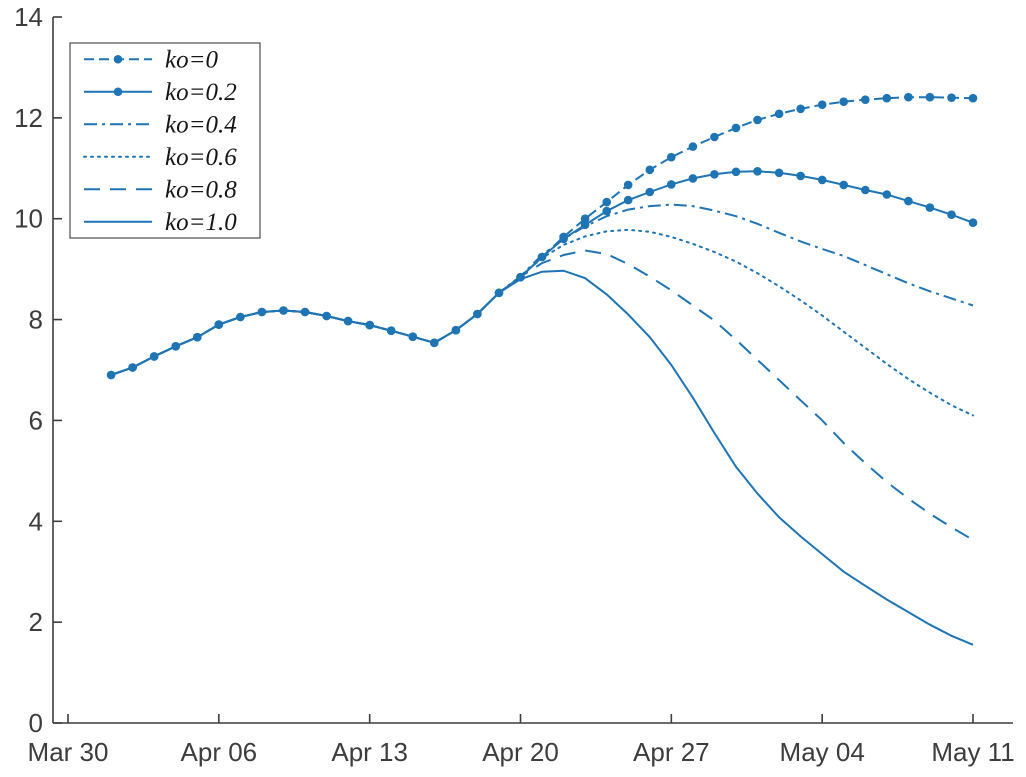 This screenshot has width=1026, height=777. I want to click on y-tick-label: 4, so click(36, 521).